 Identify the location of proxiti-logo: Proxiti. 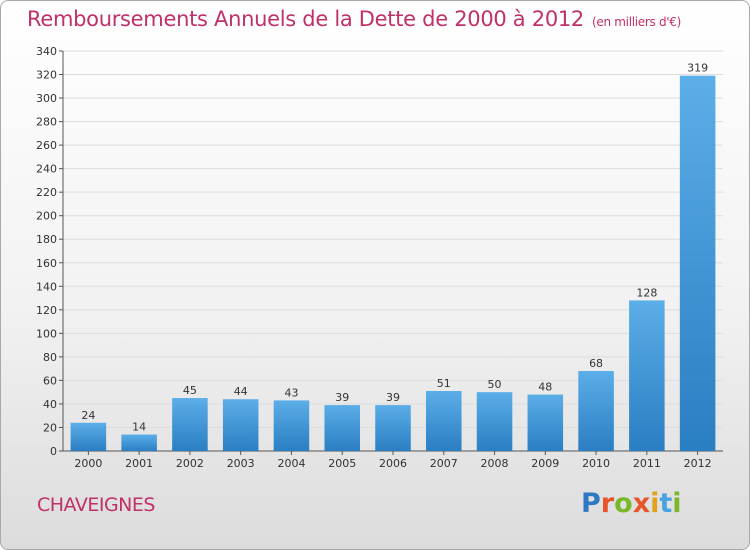
(631, 503).